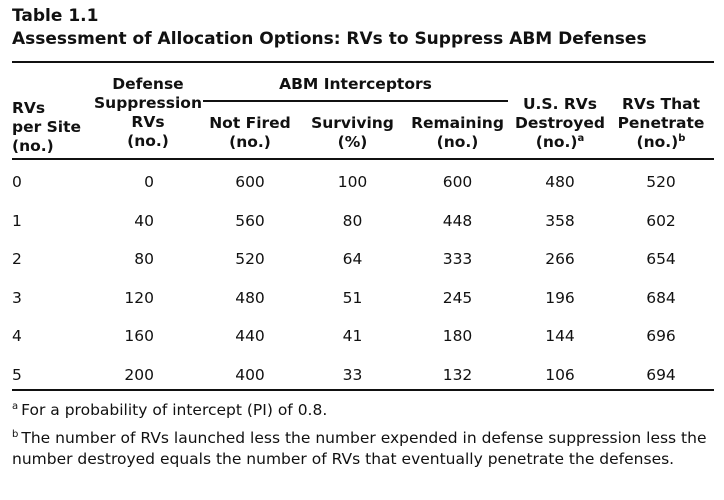 Image resolution: width=724 pixels, height=500 pixels. What do you see at coordinates (149, 182) in the screenshot?
I see `cell-defense-suppression: 0` at bounding box center [149, 182].